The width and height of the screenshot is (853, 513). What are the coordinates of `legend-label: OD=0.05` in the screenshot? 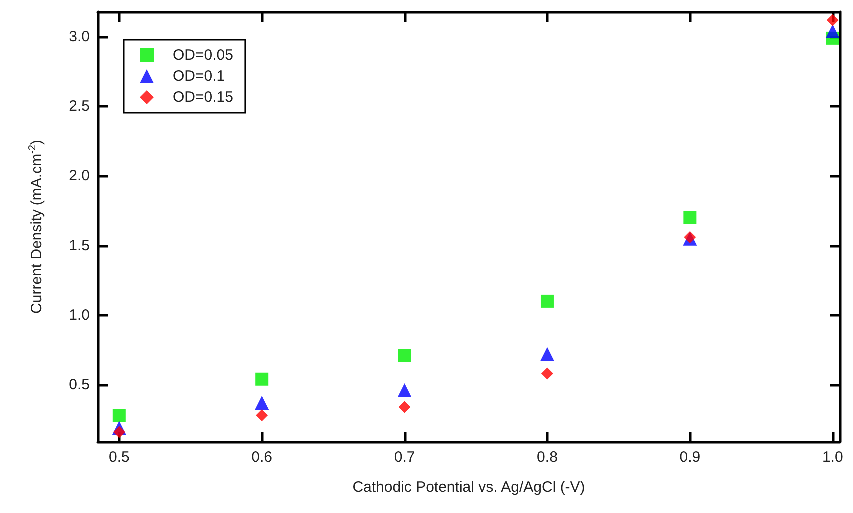 It's located at (203, 55).